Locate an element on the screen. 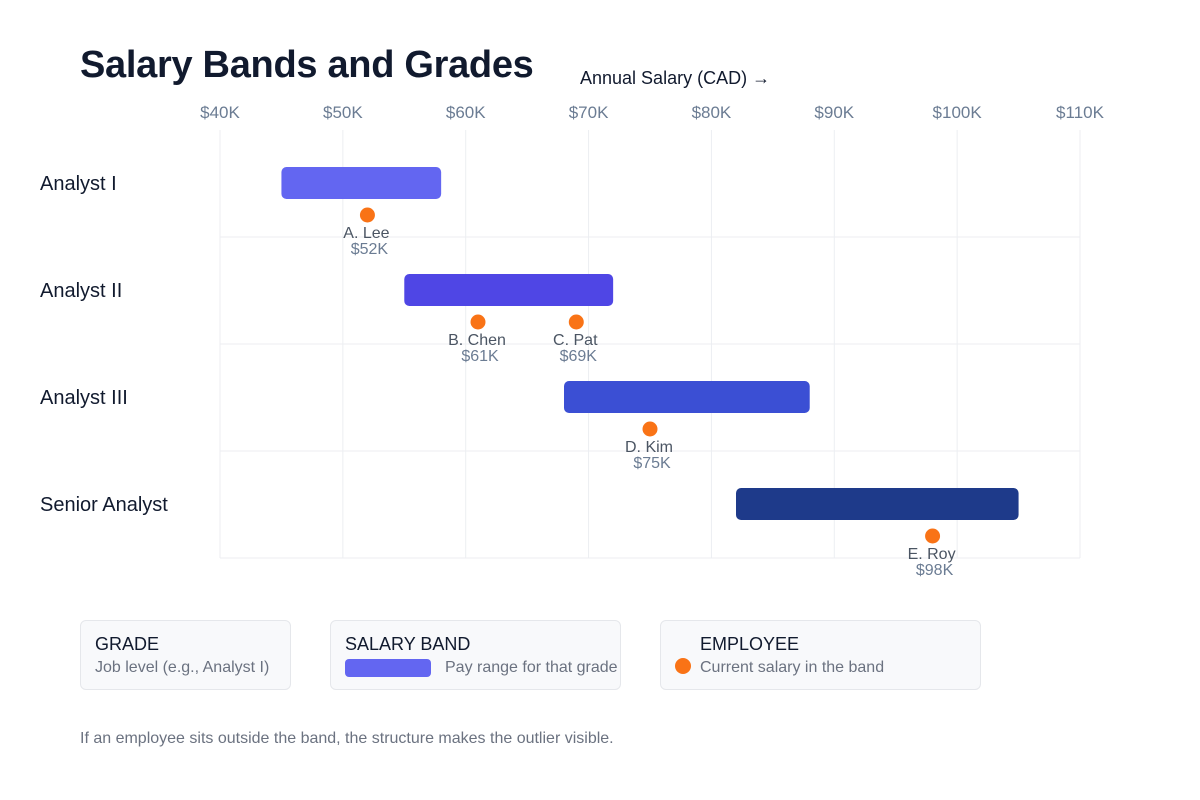 This screenshot has width=1200, height=800. legend-grade: GRADE Job level (e.g., Analyst I) is located at coordinates (185, 655).